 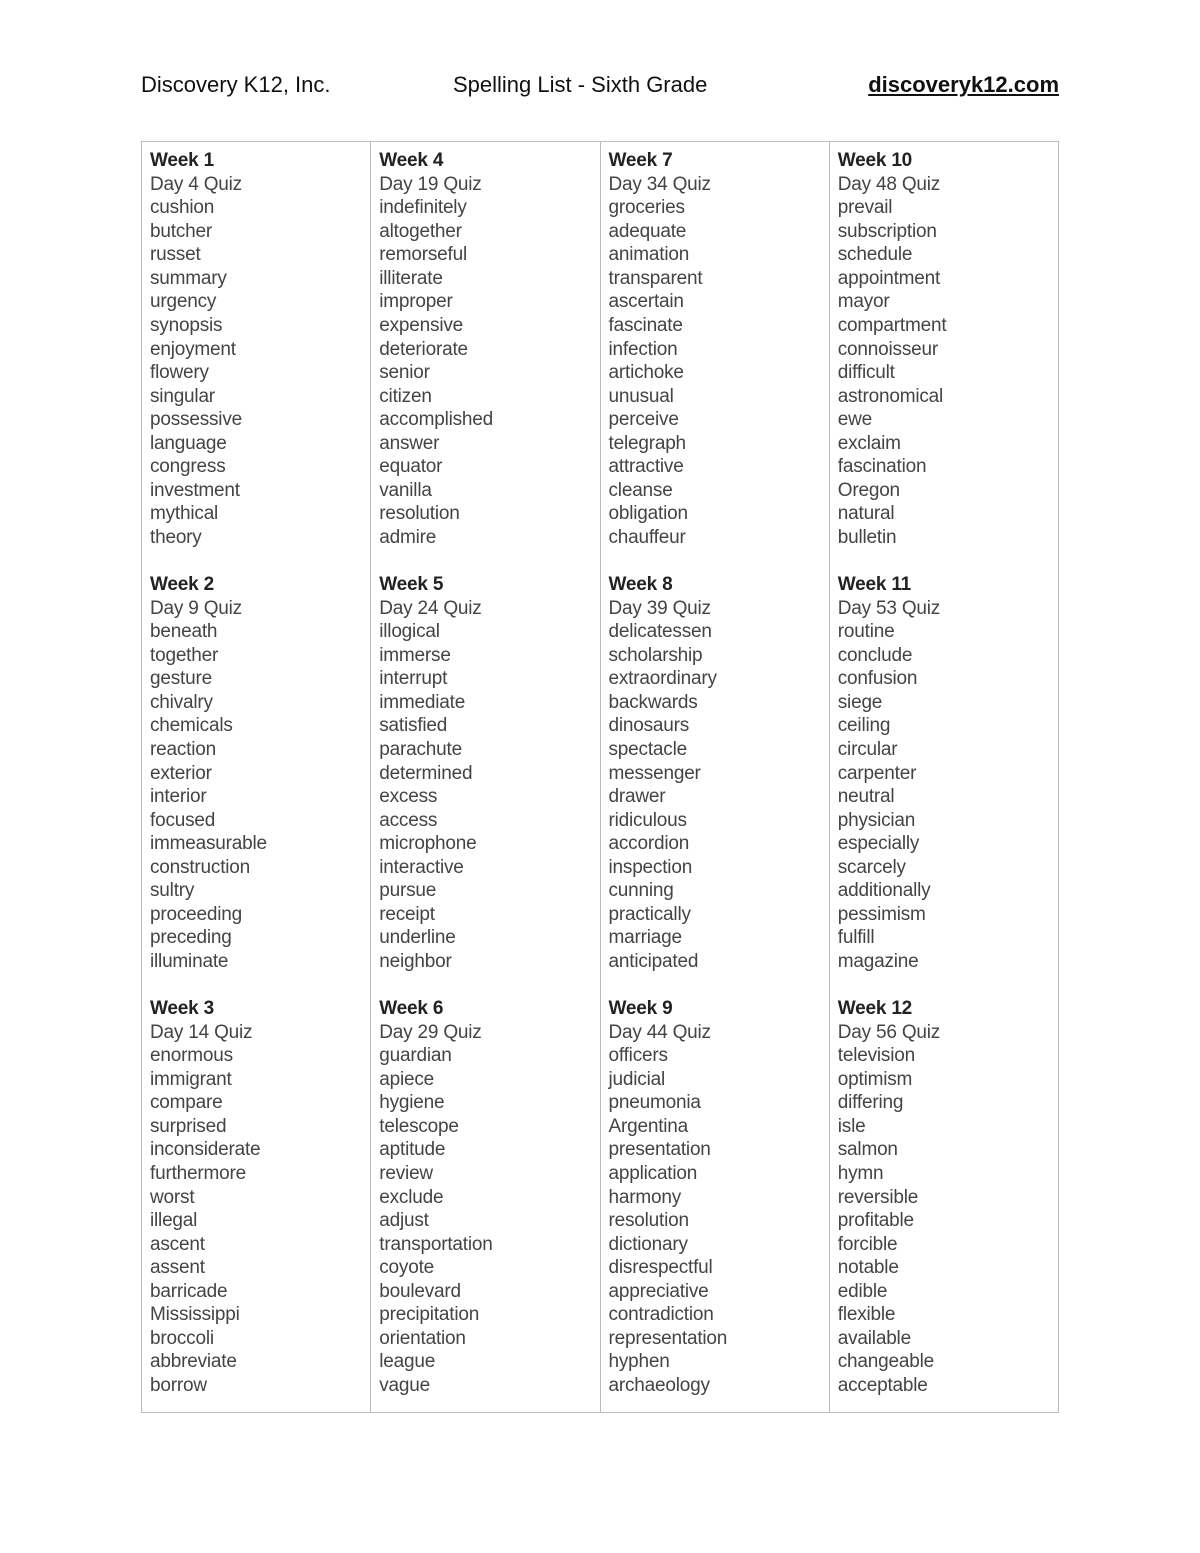 I want to click on spelling-word: ridiculous, so click(x=647, y=820).